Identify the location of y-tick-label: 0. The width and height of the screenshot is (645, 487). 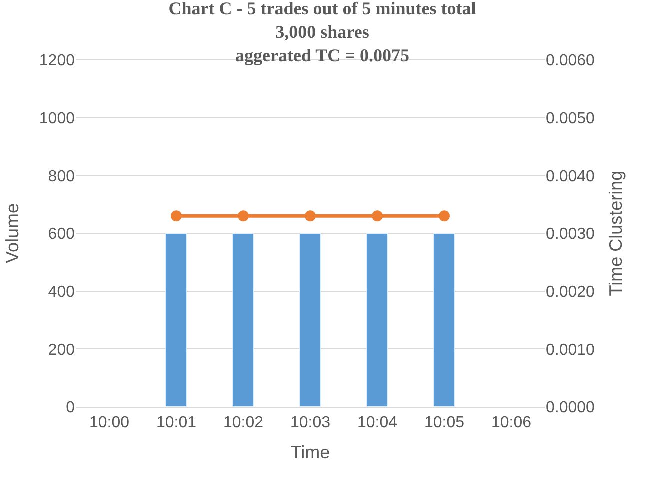
(71, 408).